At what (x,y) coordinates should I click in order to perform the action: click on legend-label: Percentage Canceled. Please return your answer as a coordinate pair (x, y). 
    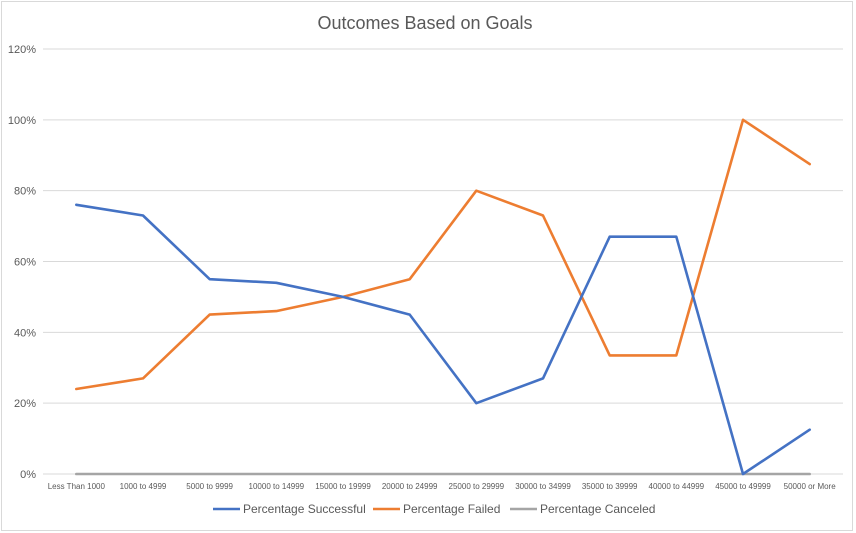
    Looking at the image, I should click on (597, 509).